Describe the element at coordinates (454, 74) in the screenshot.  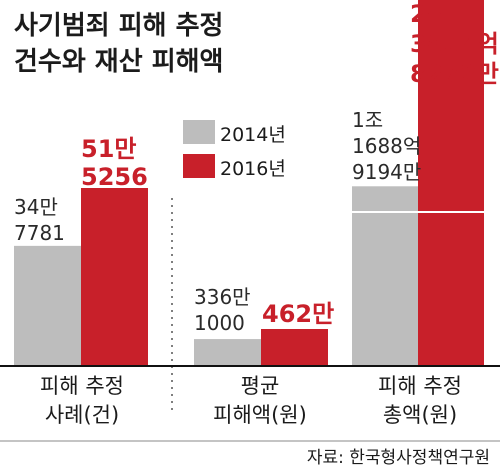
I see `value-label-group3-2016년-line3: 8272만` at that location.